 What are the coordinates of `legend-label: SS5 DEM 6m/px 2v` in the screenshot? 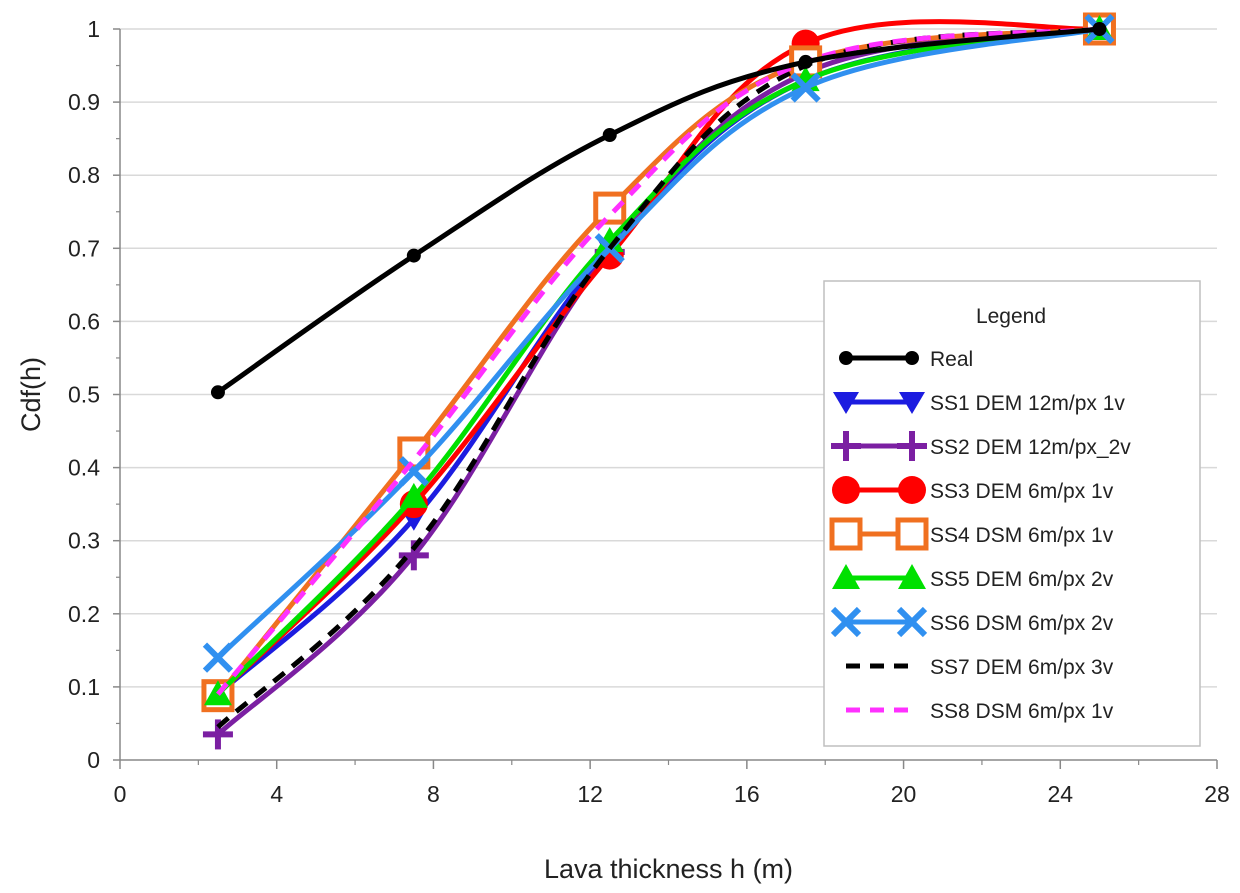 It's located at (1022, 579).